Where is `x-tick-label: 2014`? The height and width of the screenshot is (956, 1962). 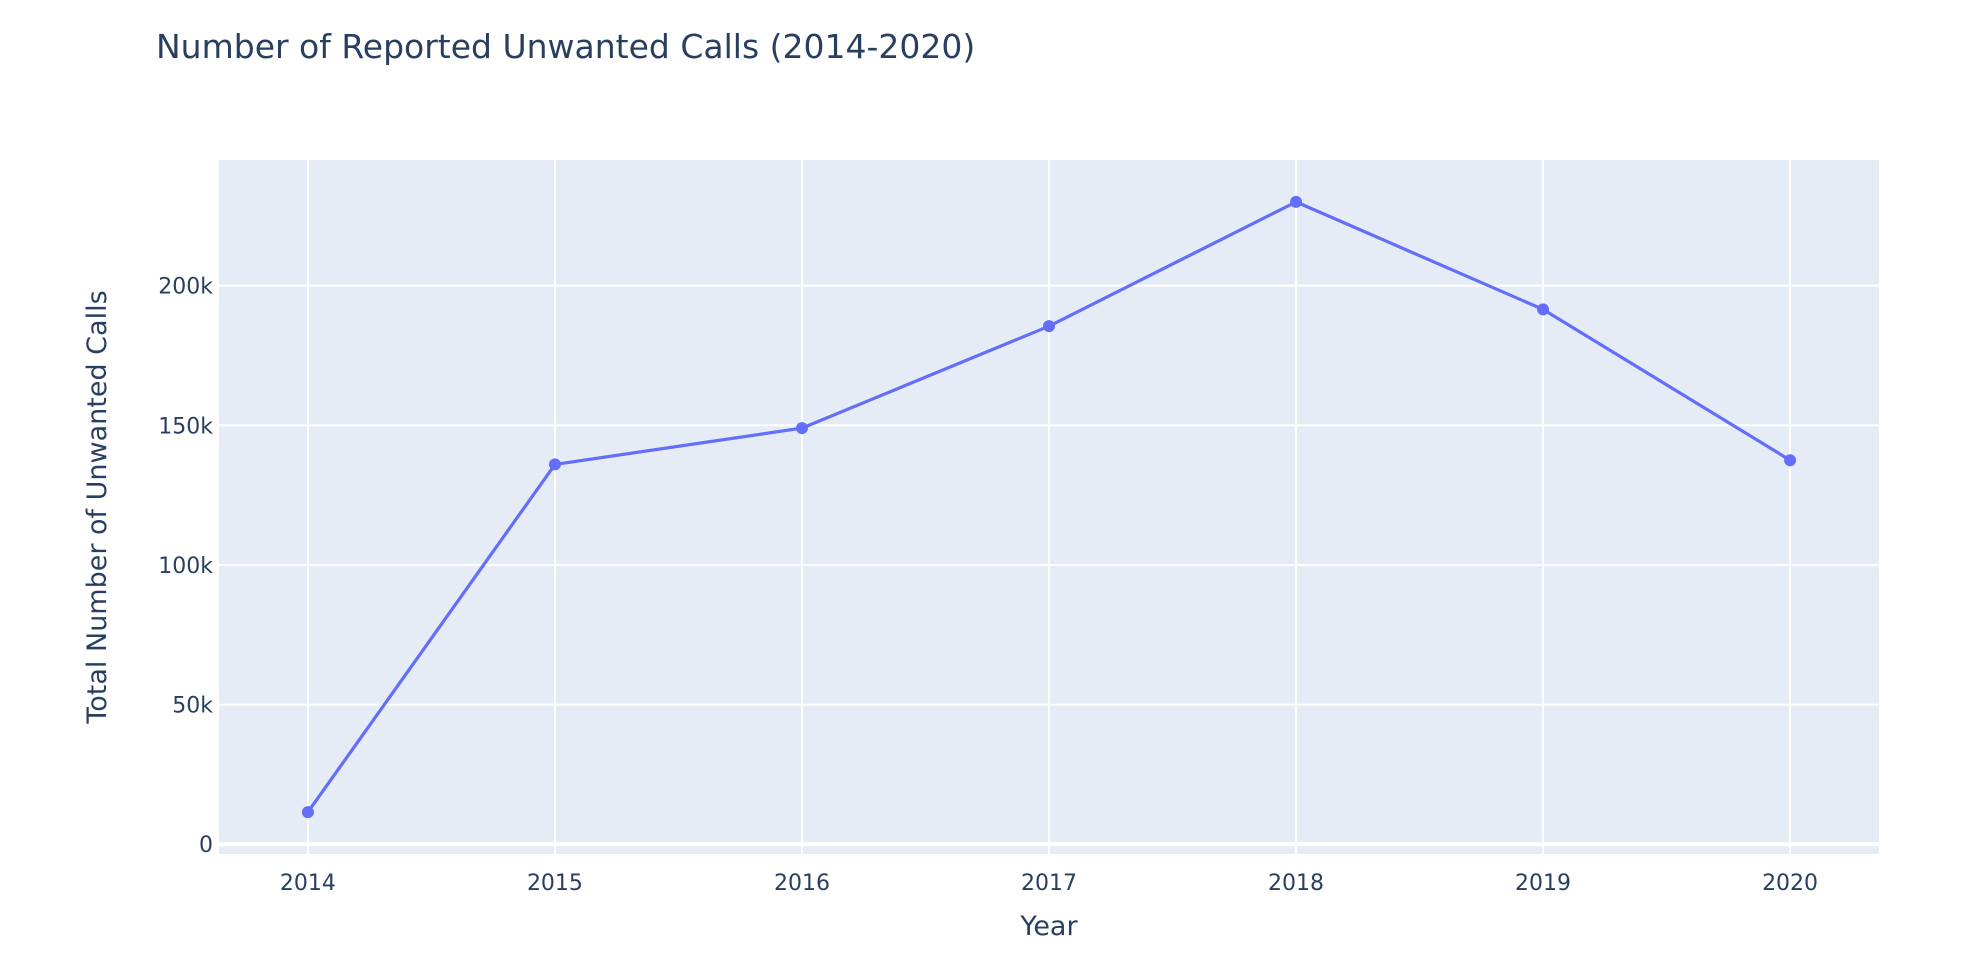 x-tick-label: 2014 is located at coordinates (308, 883).